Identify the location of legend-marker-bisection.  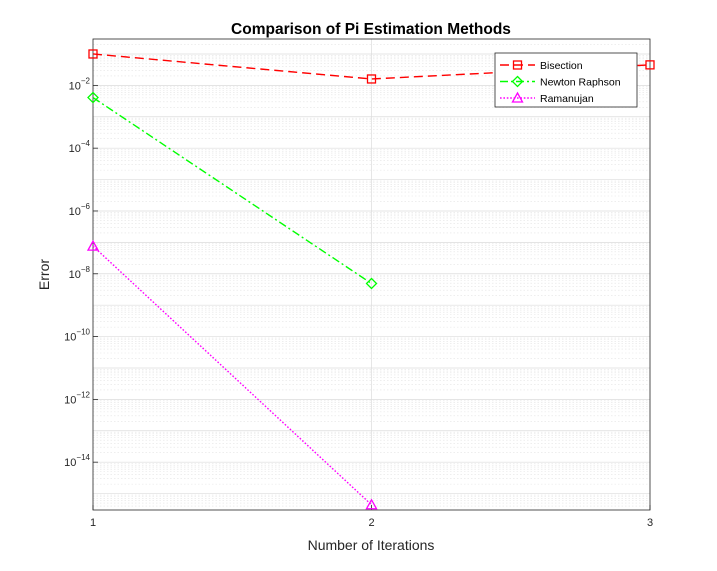
(517, 65).